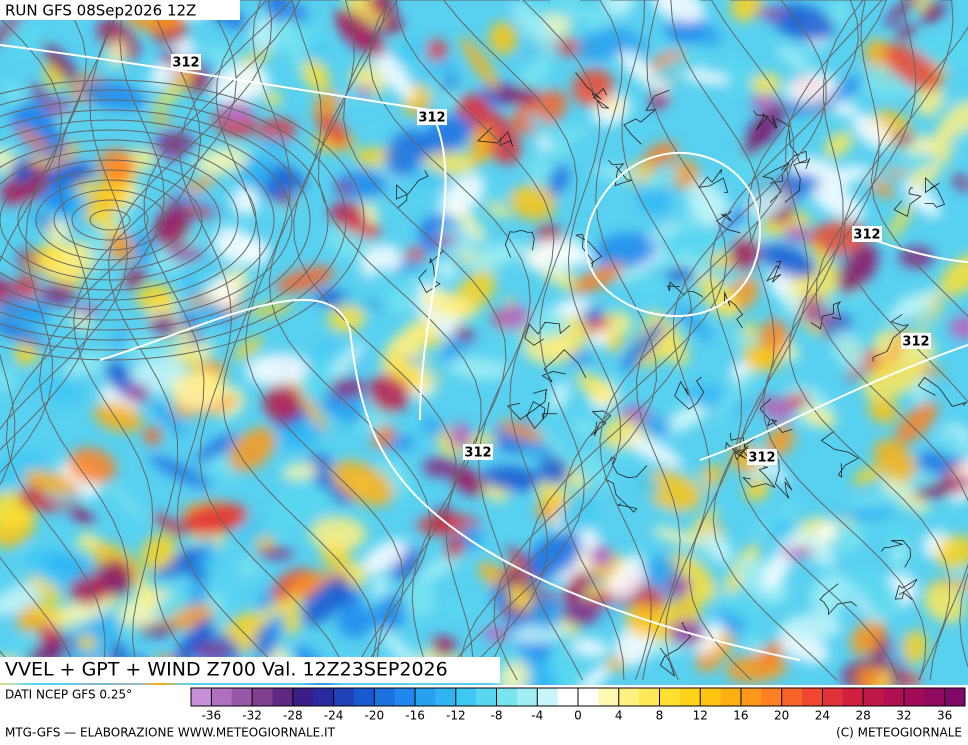  Describe the element at coordinates (578, 716) in the screenshot. I see `colorbar-tick-label: 0` at that location.